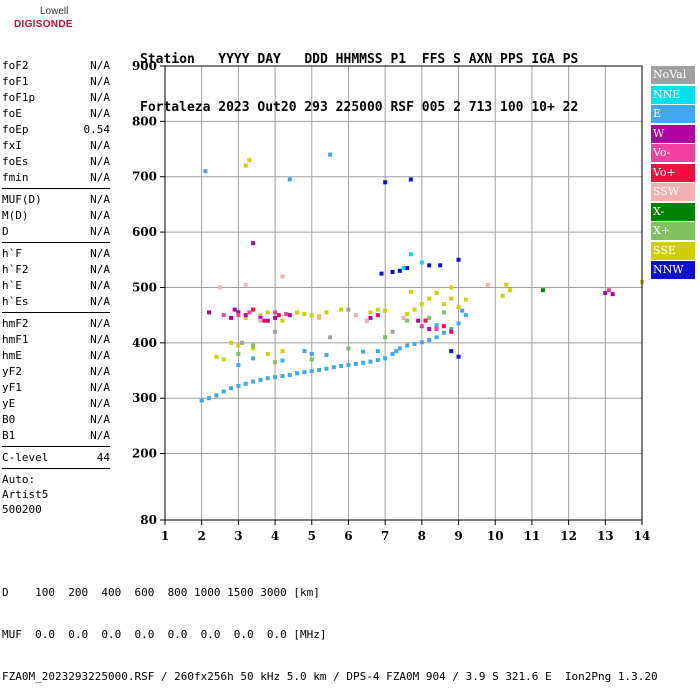 The width and height of the screenshot is (700, 698). I want to click on param-row: hmF2 N/A, so click(56, 324).